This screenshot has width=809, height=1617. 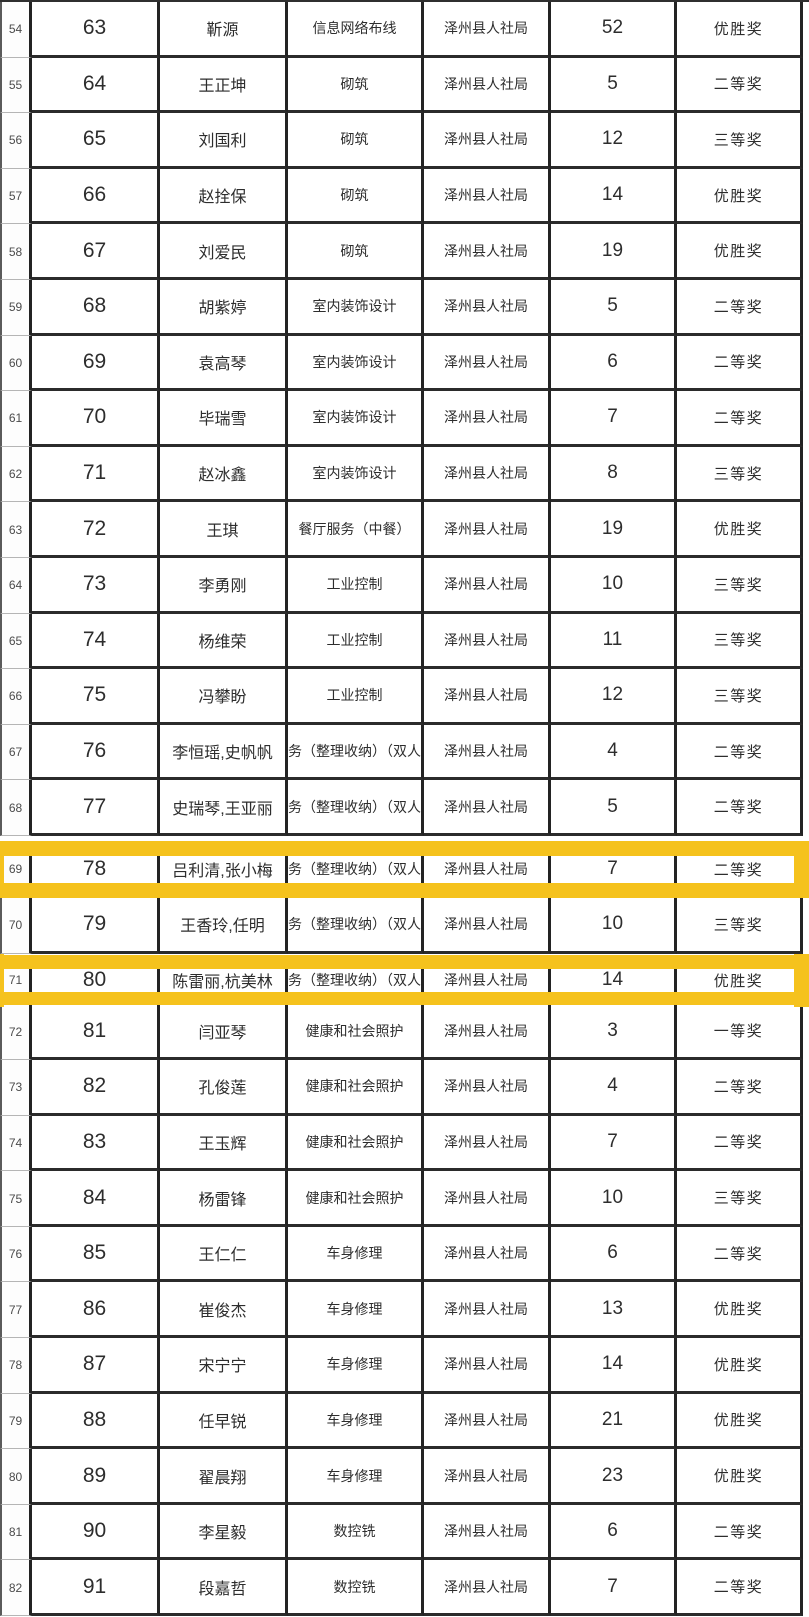 I want to click on name-cell: 刘国利, so click(x=224, y=141).